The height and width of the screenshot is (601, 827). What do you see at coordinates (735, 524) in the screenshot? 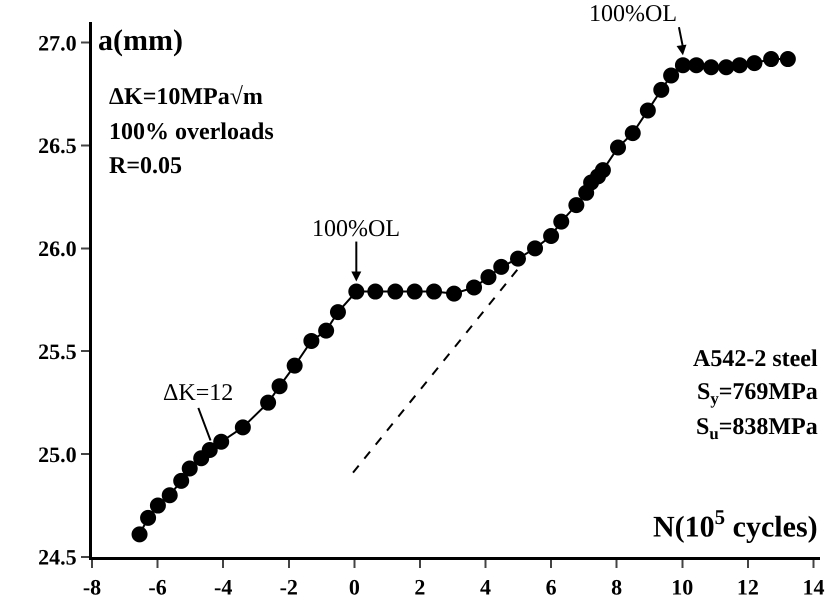
I see `x-axis-title: N(10$^{5}$ cycles)` at bounding box center [735, 524].